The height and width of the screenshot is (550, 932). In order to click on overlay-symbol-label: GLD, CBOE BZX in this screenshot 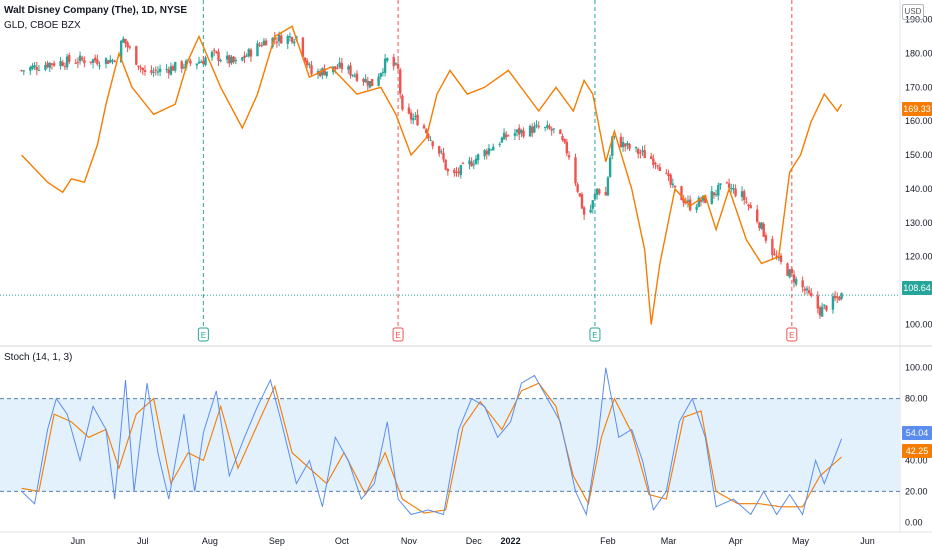, I will do `click(42, 25)`.